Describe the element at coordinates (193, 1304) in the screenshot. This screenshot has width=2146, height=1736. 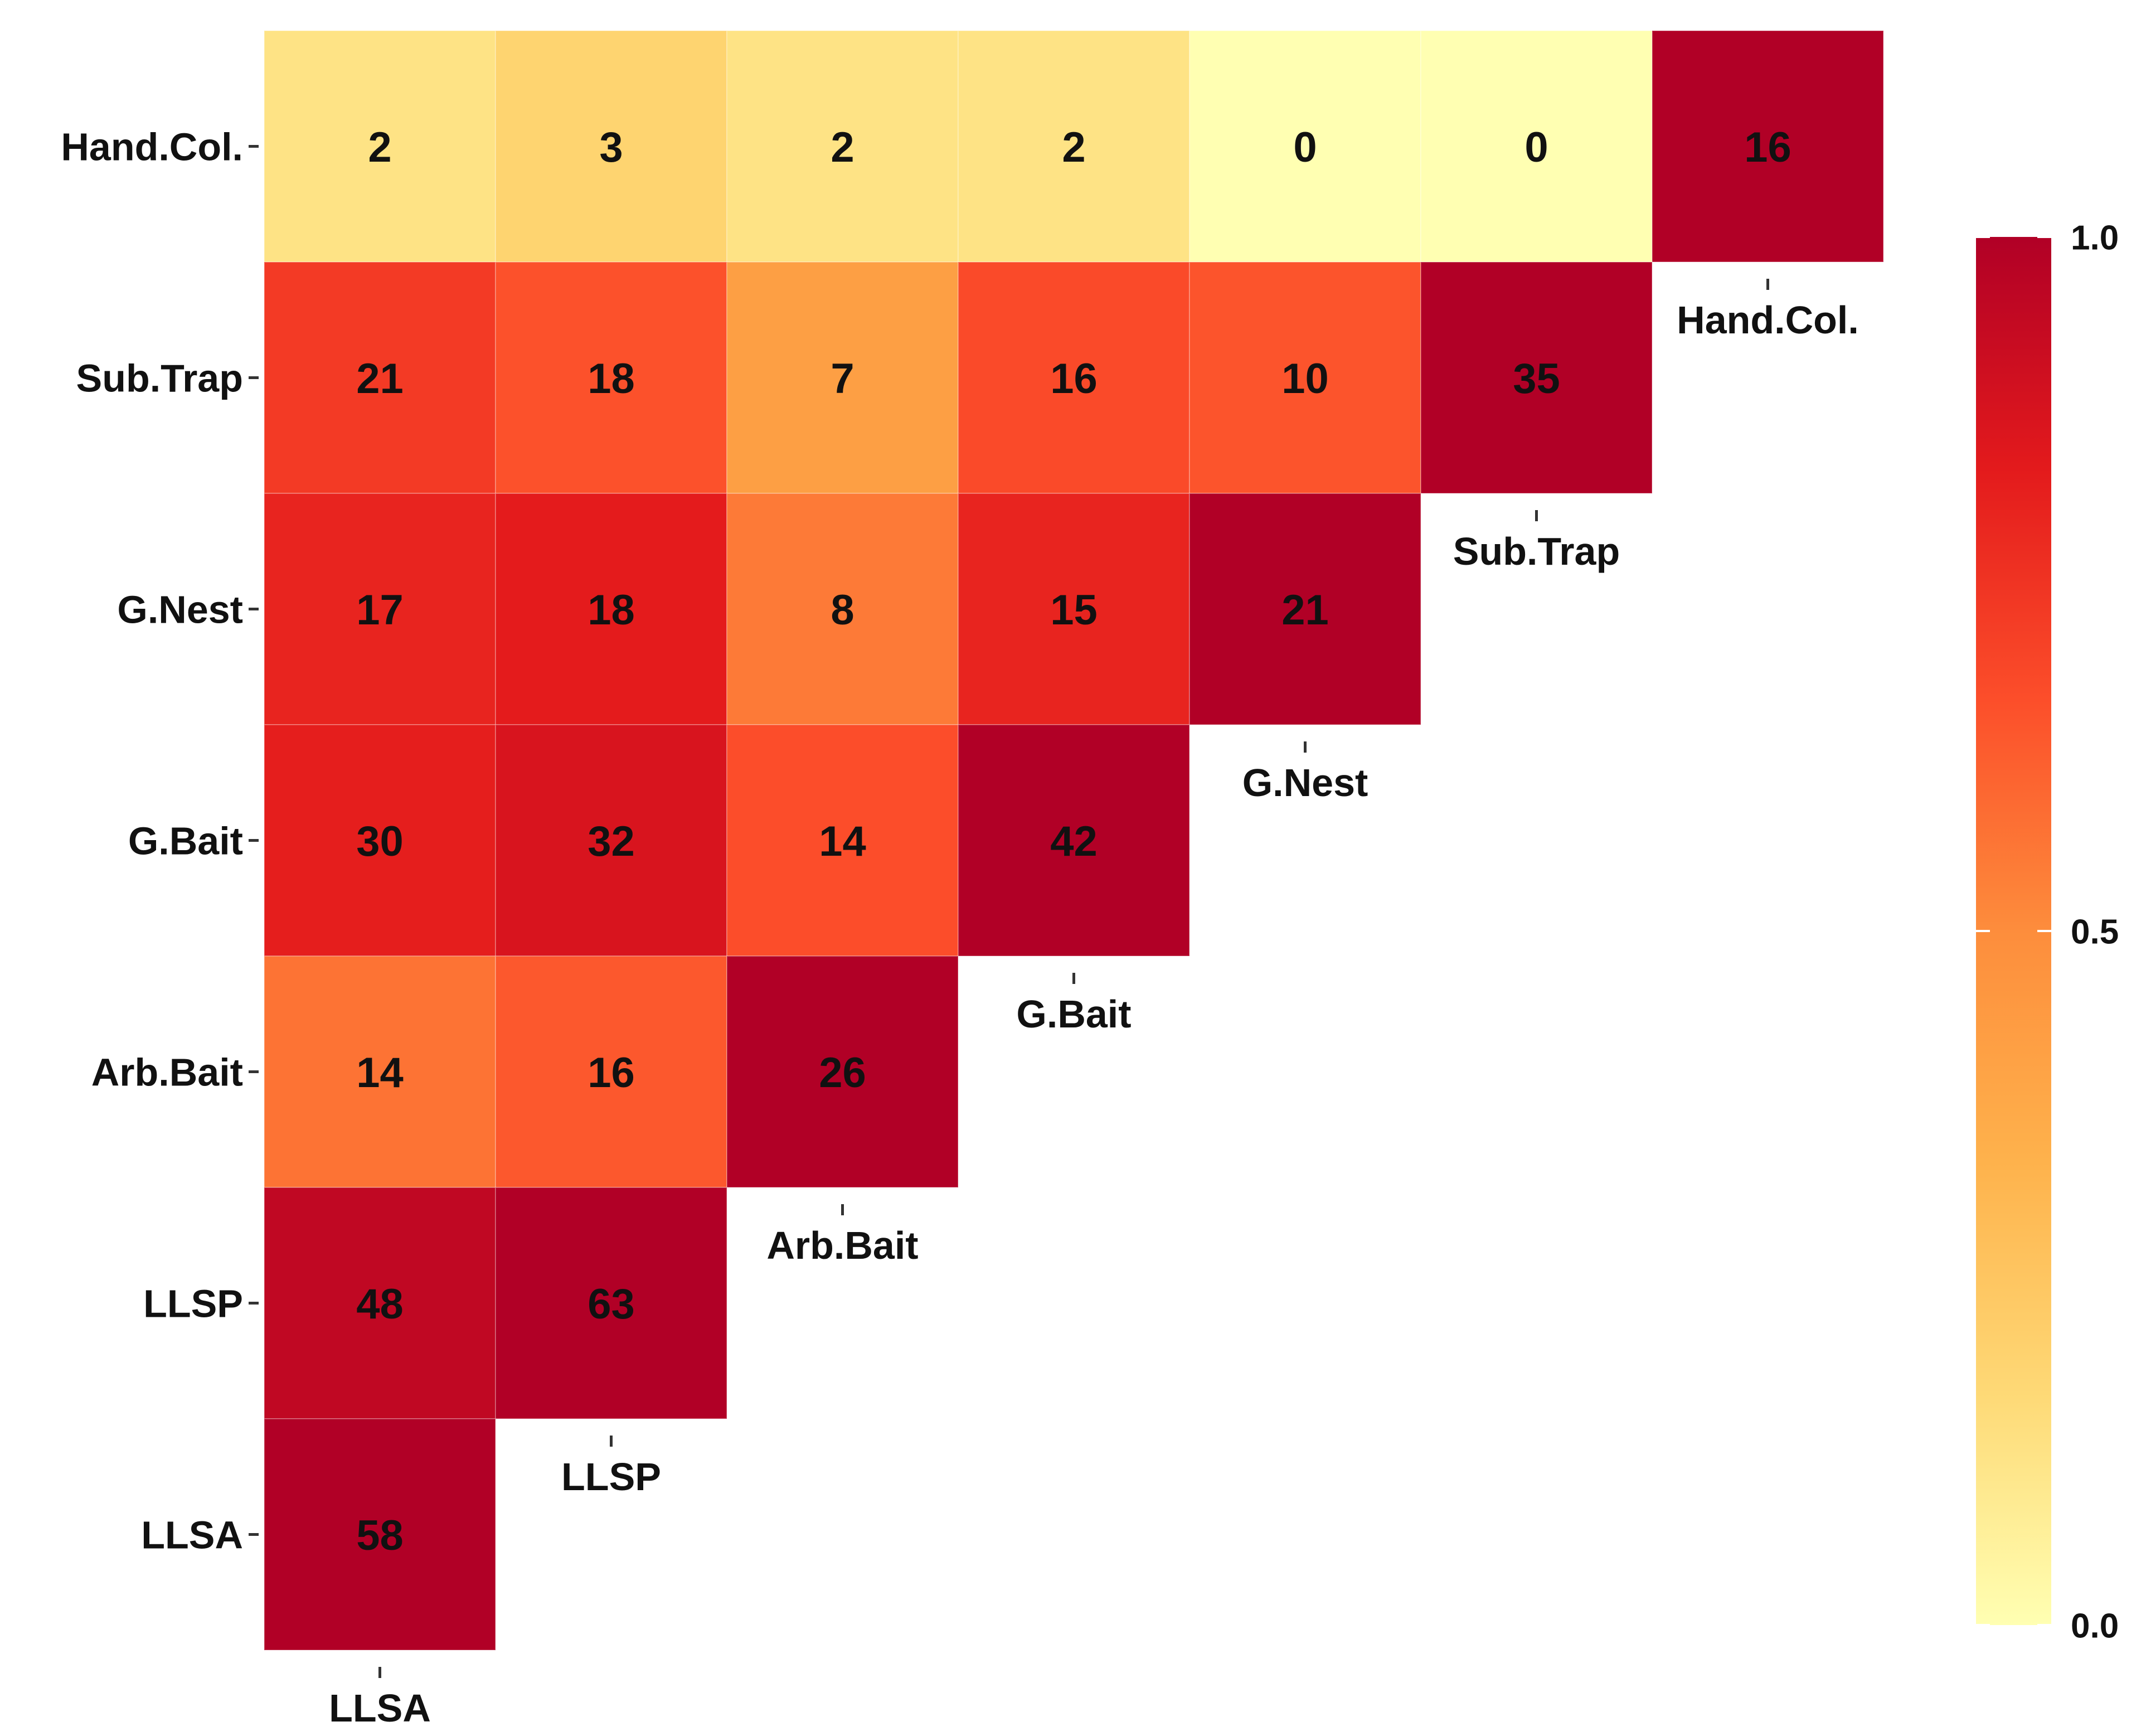
I see `row-label: LLSP` at that location.